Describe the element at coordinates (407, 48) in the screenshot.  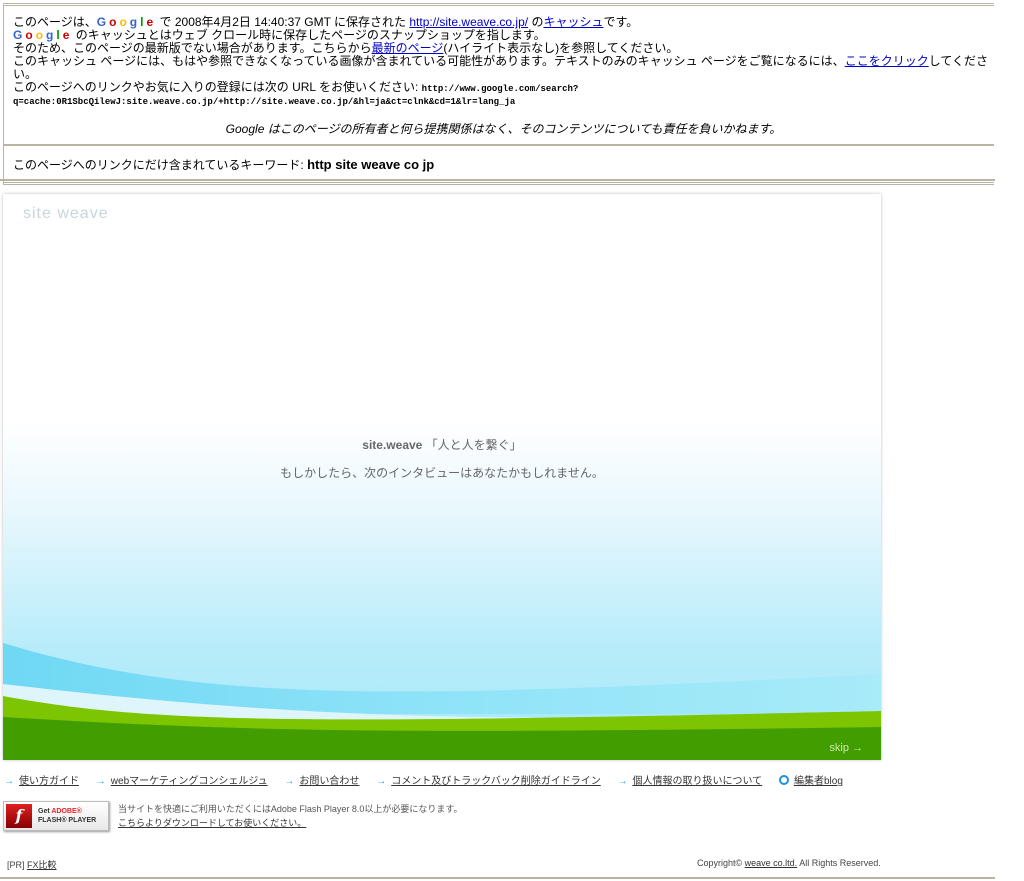
I see `latest-page-link: 最新のページ` at that location.